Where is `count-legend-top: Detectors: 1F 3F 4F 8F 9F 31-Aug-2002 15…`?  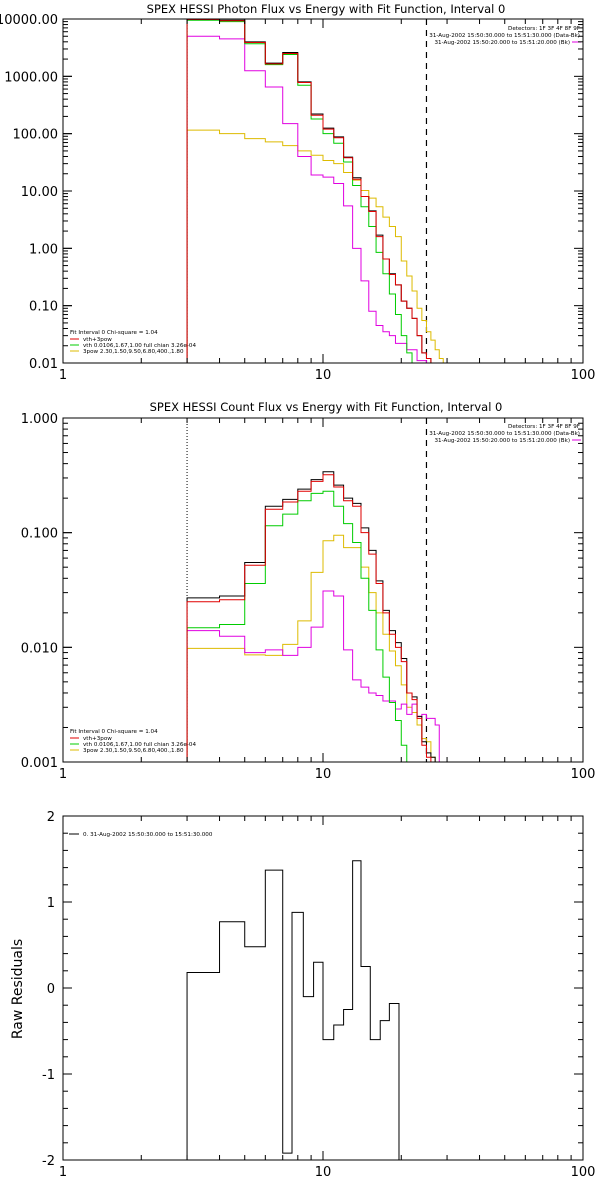 count-legend-top: Detectors: 1F 3F 4F 8F 9F 31-Aug-2002 15… is located at coordinates (505, 434).